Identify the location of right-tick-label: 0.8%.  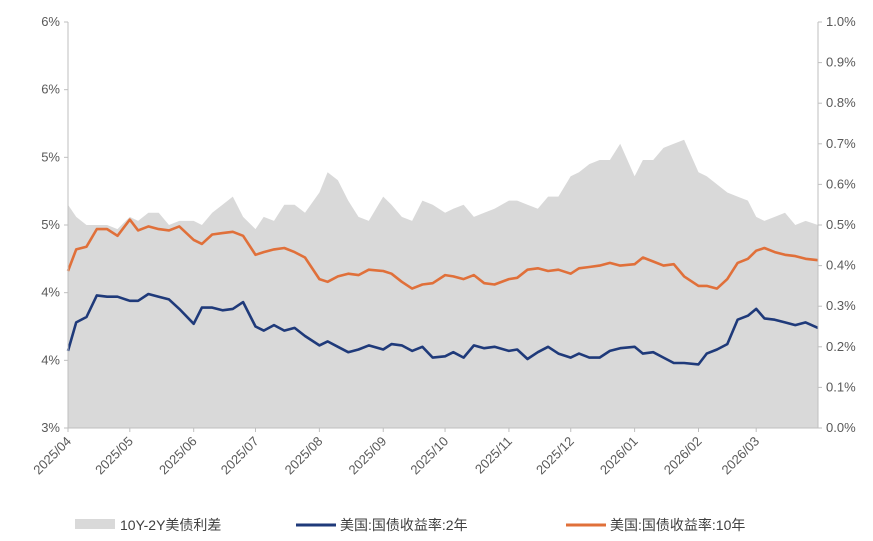
(841, 102).